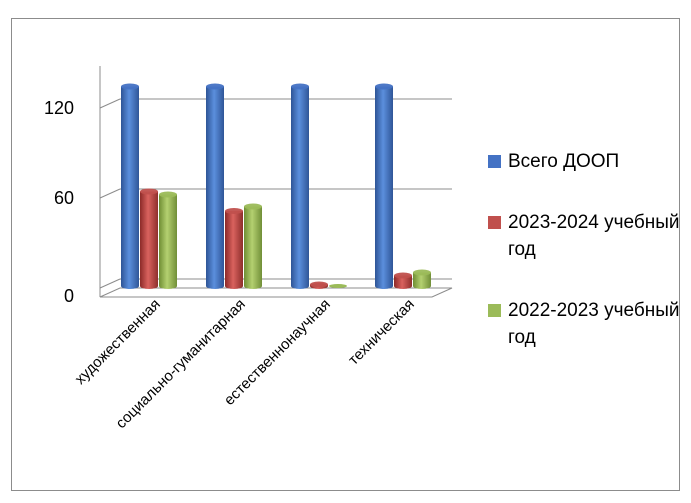 The image size is (691, 503). Describe the element at coordinates (64, 198) in the screenshot. I see `y-tick-label: 60` at that location.